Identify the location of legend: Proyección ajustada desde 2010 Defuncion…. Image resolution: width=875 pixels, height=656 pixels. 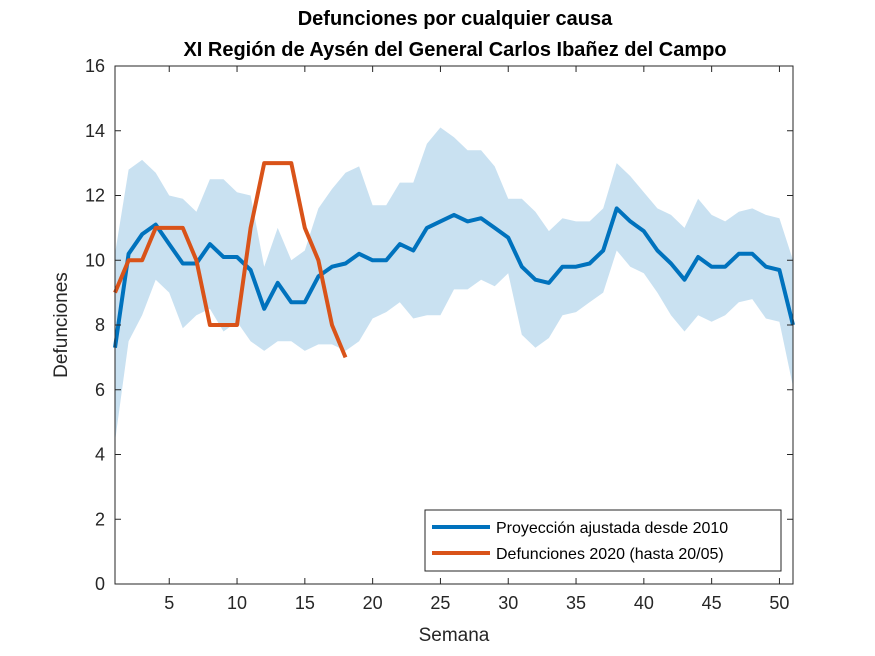
(603, 540).